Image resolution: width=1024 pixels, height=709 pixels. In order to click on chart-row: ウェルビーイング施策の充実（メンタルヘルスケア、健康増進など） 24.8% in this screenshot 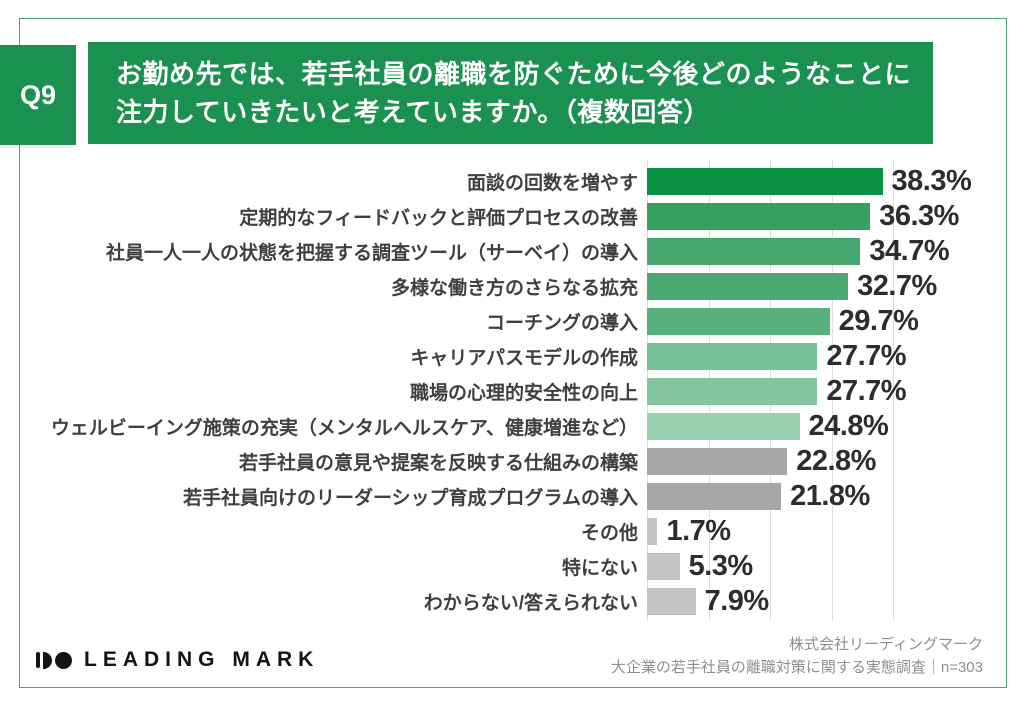, I will do `click(512, 426)`.